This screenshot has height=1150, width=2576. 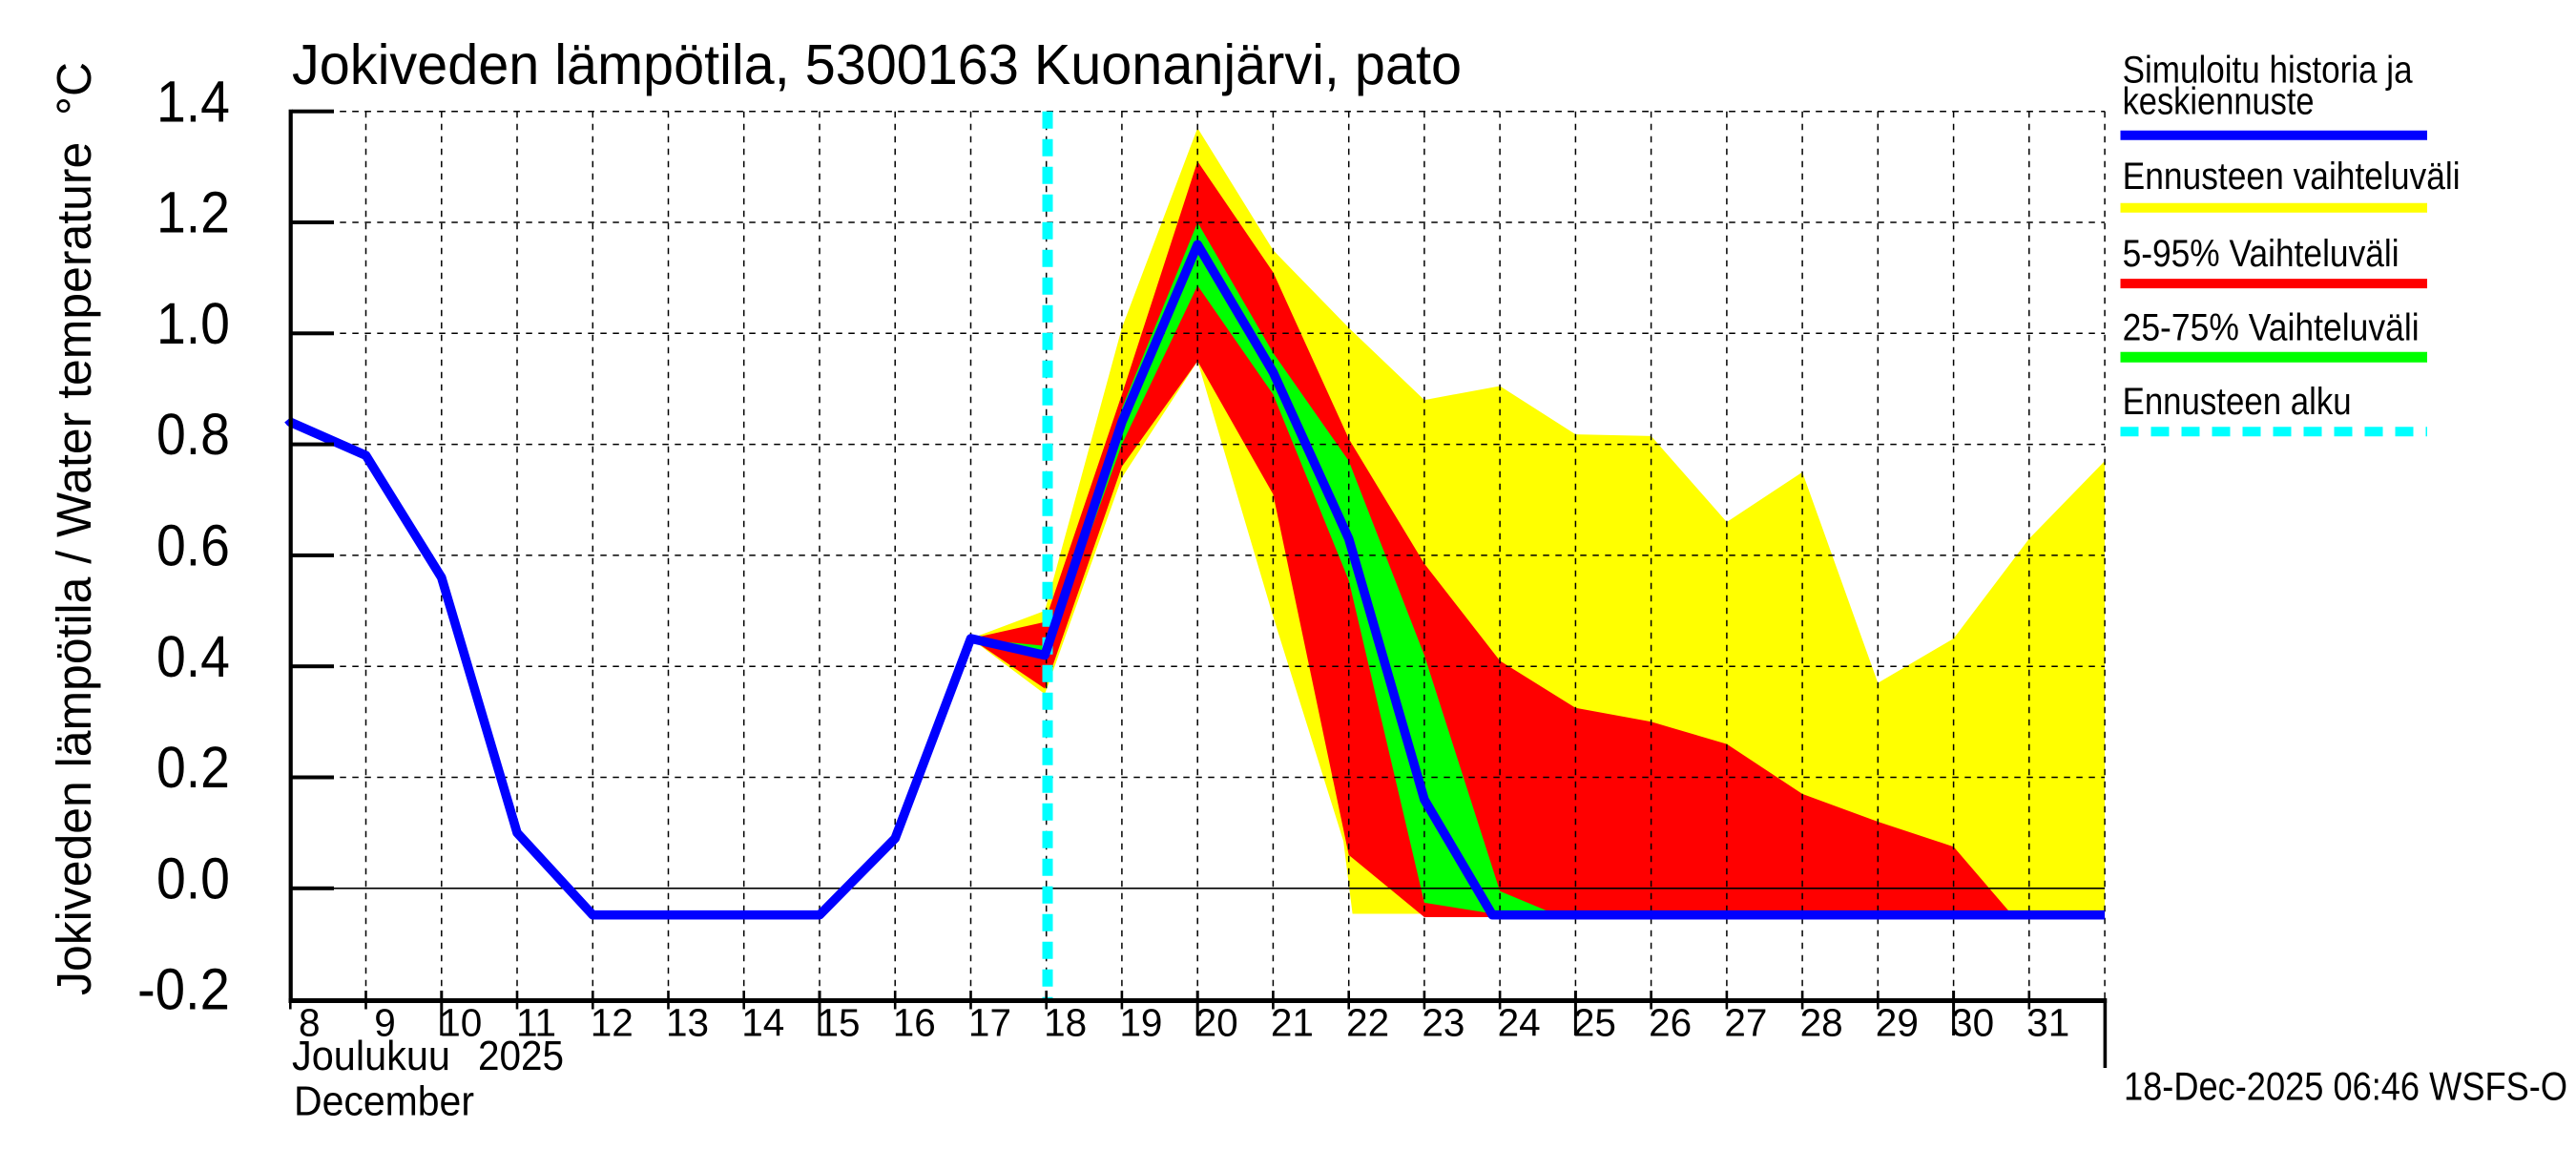 I want to click on svg-text: 25, so click(x=1594, y=1023).